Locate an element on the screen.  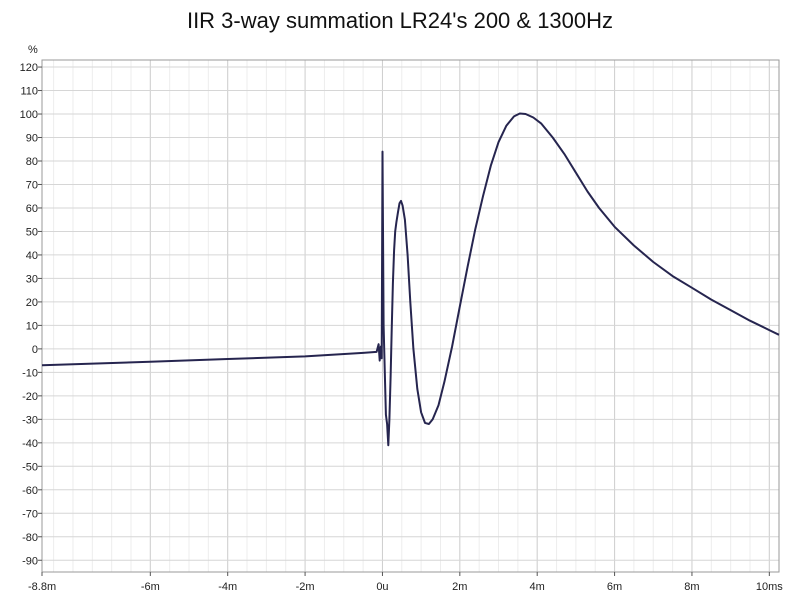
x-tick-label: 8m is located at coordinates (691, 587).